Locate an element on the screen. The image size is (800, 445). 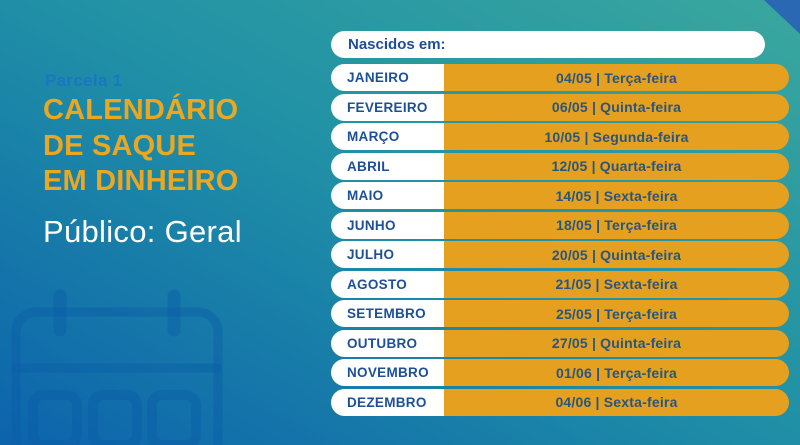
month-cell: AGOSTO is located at coordinates (387, 284).